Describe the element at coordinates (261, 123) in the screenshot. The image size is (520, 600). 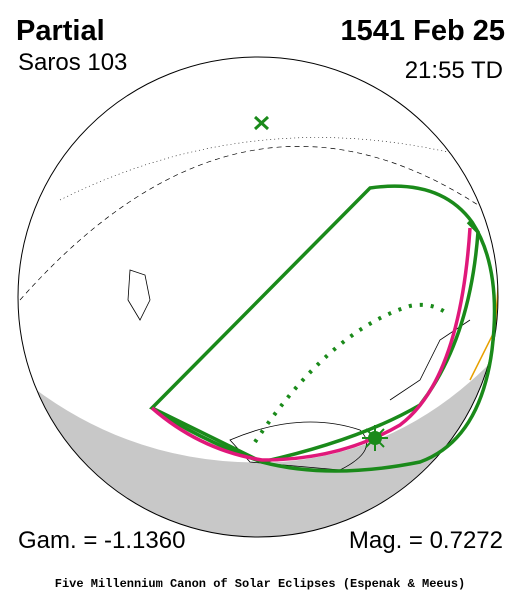
I see `sub-solar-point` at that location.